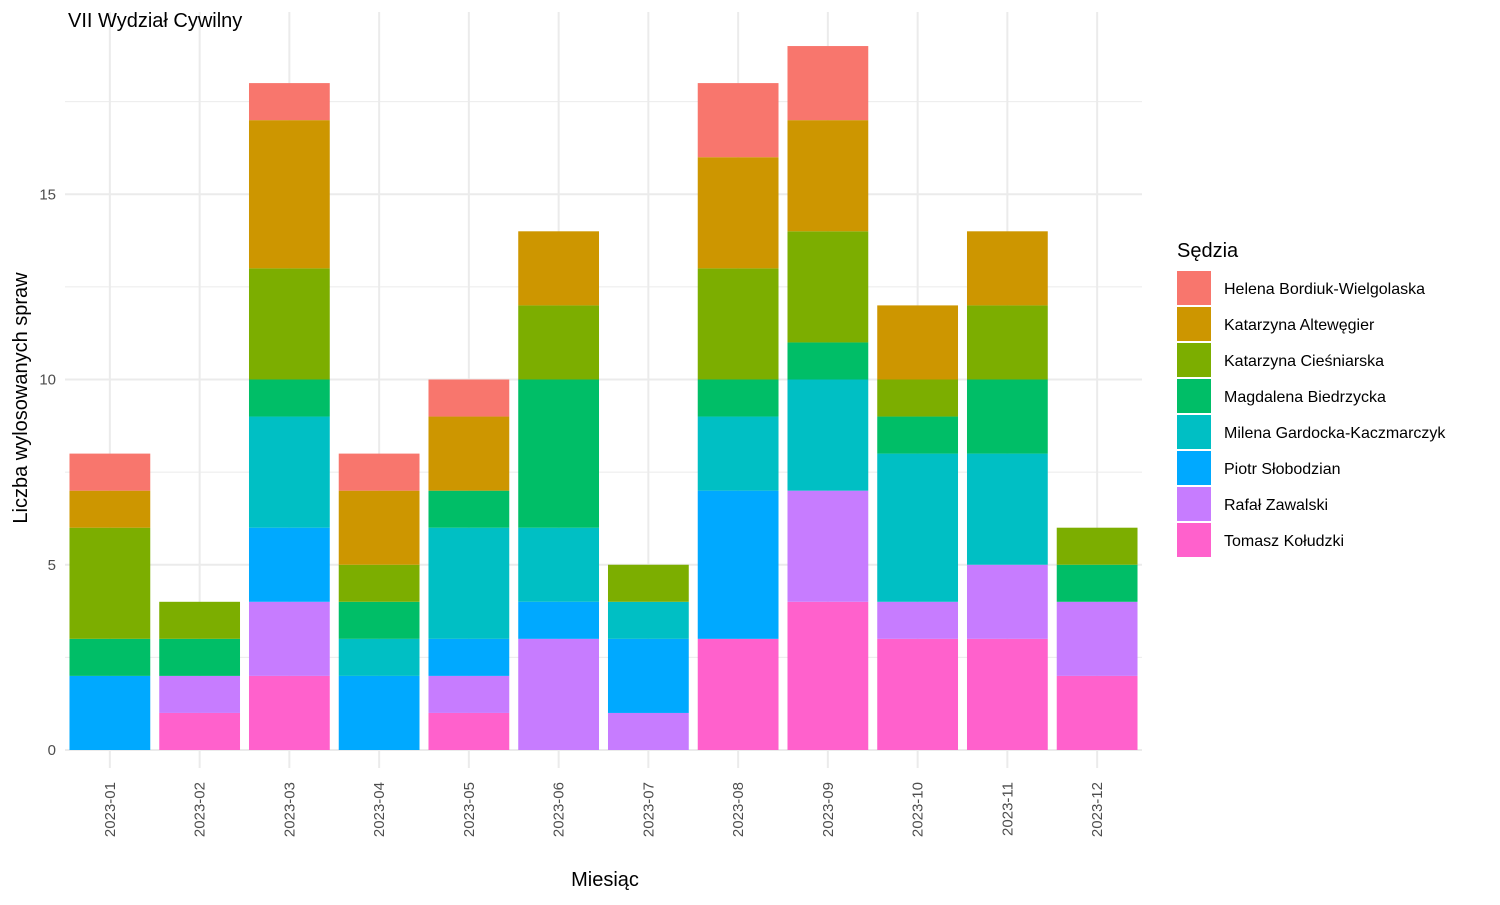 The image size is (1500, 905). Describe the element at coordinates (1324, 289) in the screenshot. I see `legend-label: Helena Bordiuk-Wielgolaska` at that location.